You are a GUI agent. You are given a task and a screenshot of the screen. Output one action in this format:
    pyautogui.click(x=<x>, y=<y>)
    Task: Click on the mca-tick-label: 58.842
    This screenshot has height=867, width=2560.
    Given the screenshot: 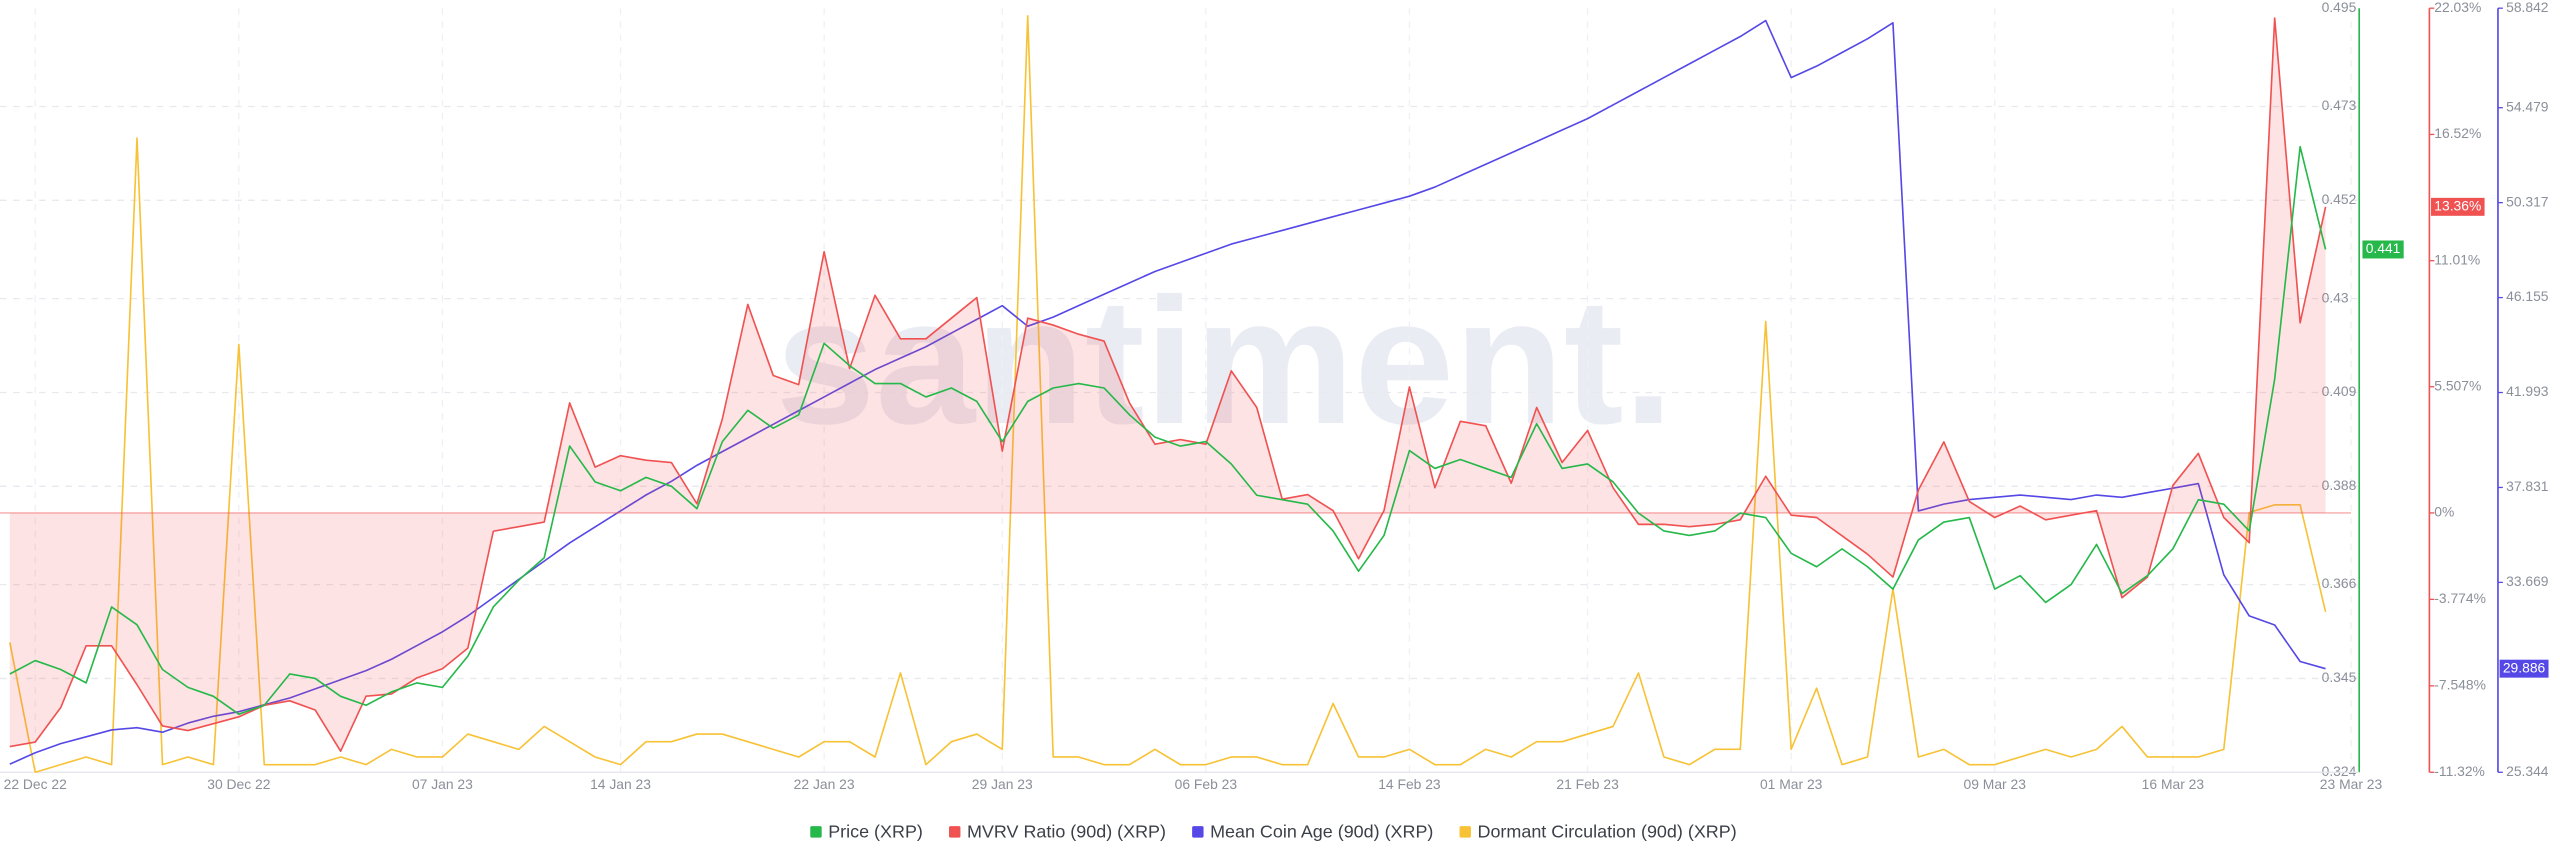 What is the action you would take?
    pyautogui.click(x=2527, y=7)
    